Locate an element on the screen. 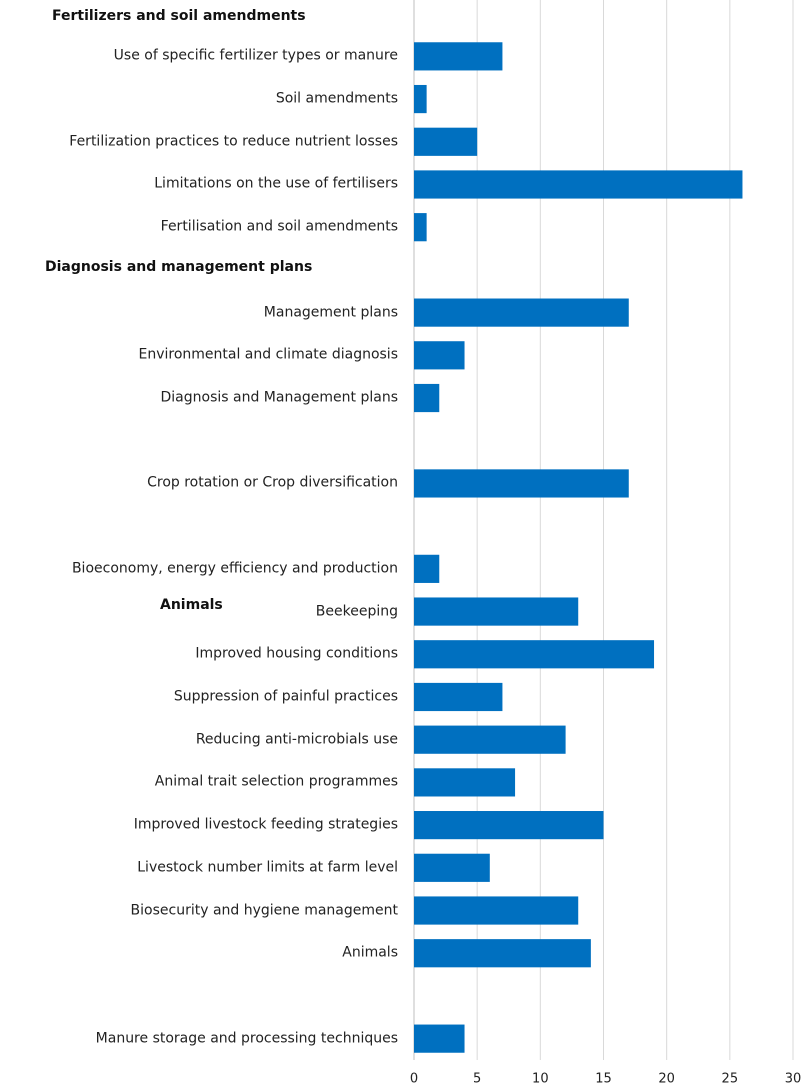 This screenshot has width=802, height=1087. y-tick-label: Soil amendments is located at coordinates (336, 98).